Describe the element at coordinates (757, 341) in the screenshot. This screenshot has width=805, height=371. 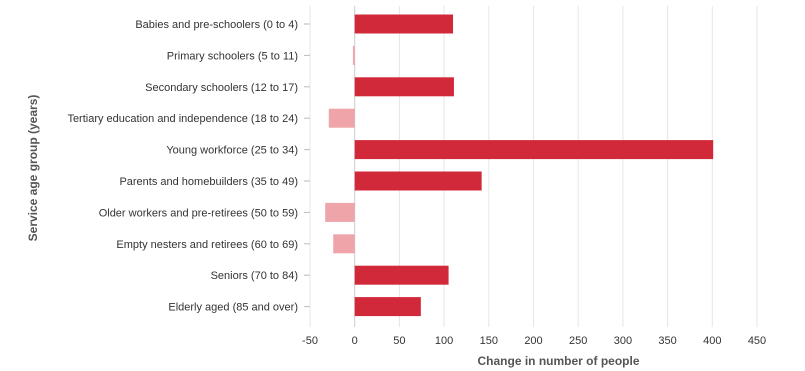
I see `x-tick-label: 450` at that location.